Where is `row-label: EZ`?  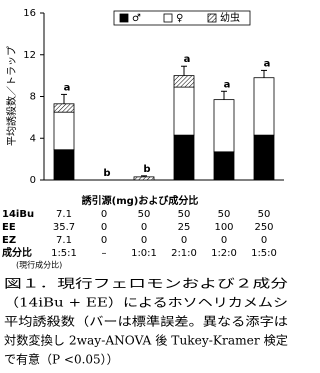
row-label: EZ is located at coordinates (9, 240).